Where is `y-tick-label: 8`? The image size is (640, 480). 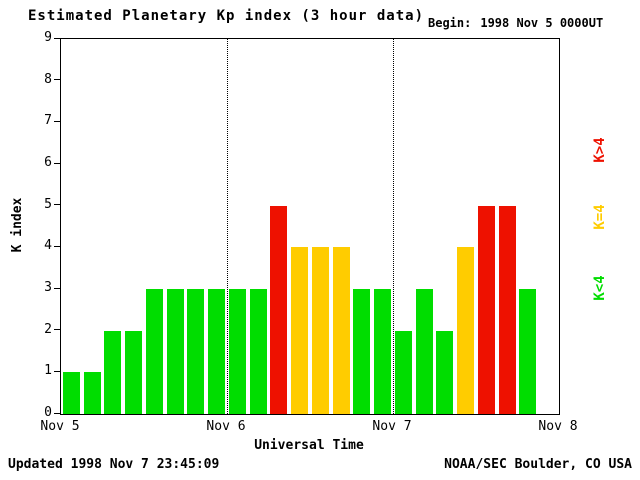
y-tick-label: 8 is located at coordinates (48, 79).